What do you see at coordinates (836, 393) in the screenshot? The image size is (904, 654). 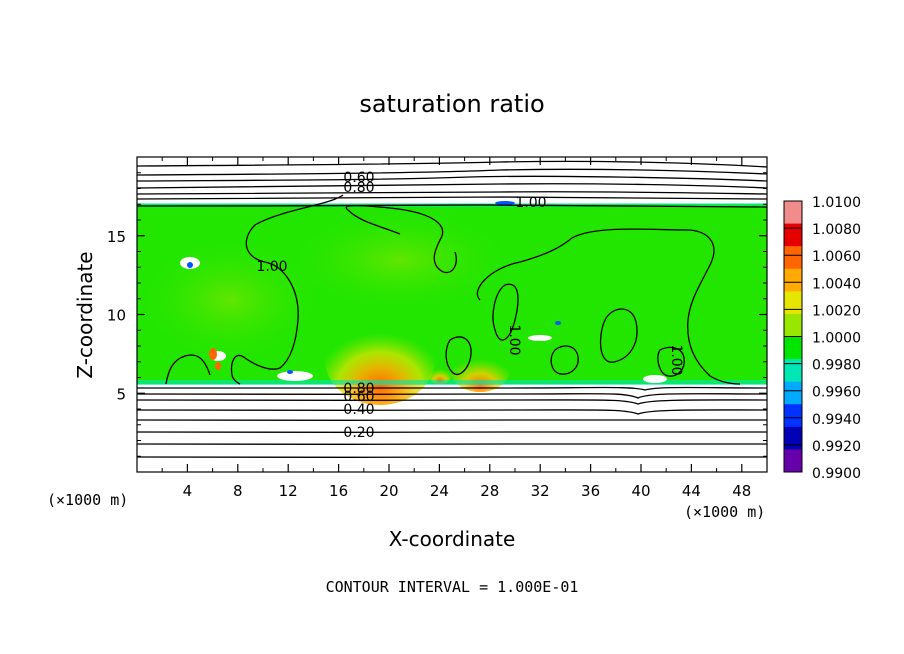 I see `colorbar-label: 0.9960` at bounding box center [836, 393].